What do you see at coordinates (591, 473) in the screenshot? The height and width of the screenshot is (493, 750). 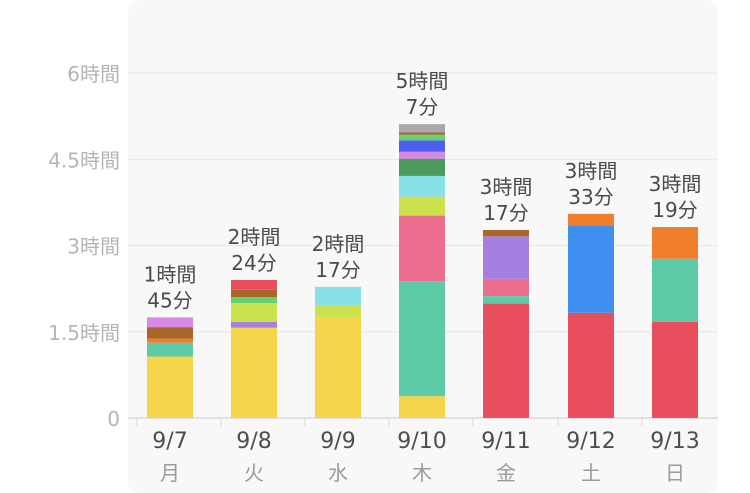 I see `x-tick-weekday: 土` at bounding box center [591, 473].